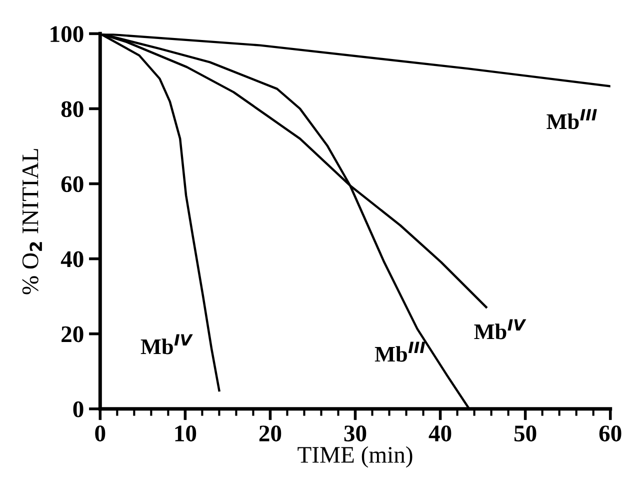  I want to click on y-tick-label: 0, so click(78, 409).